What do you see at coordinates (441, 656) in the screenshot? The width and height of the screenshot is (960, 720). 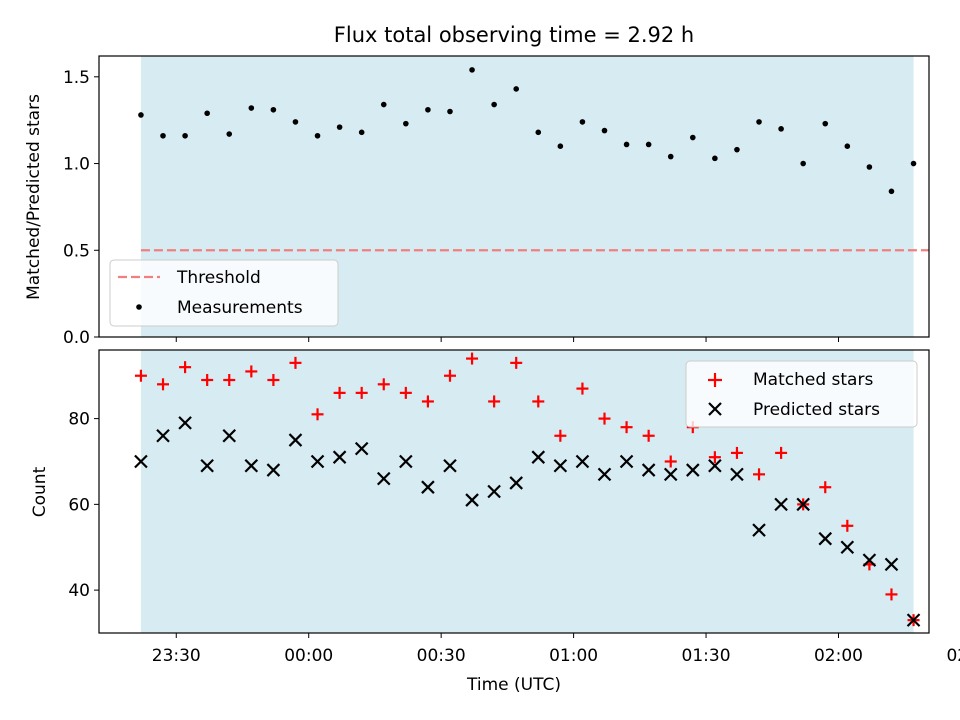 I see `x-tick-label: 00:30` at bounding box center [441, 656].